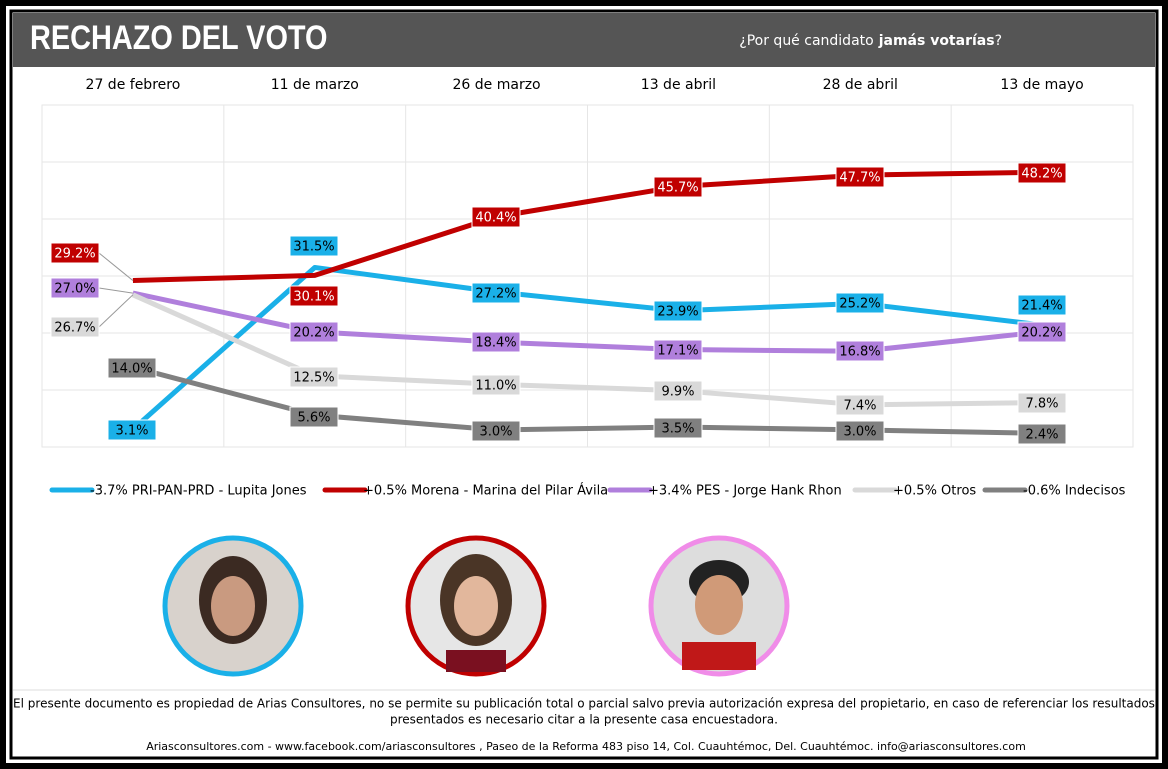 This screenshot has width=1168, height=769. What do you see at coordinates (806, 41) in the screenshot?
I see `subtitle-text: ¿Por qué candidato` at bounding box center [806, 41].